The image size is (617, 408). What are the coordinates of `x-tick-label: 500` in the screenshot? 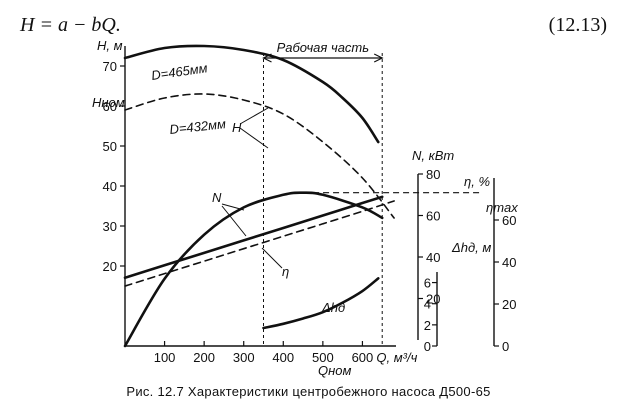 It's located at (323, 357).